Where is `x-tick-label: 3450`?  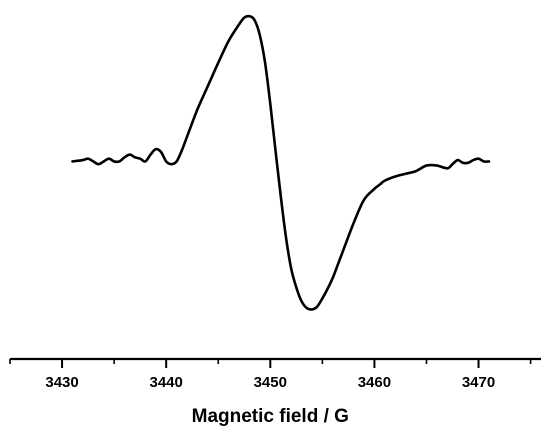
x-tick-label: 3450 is located at coordinates (270, 382).